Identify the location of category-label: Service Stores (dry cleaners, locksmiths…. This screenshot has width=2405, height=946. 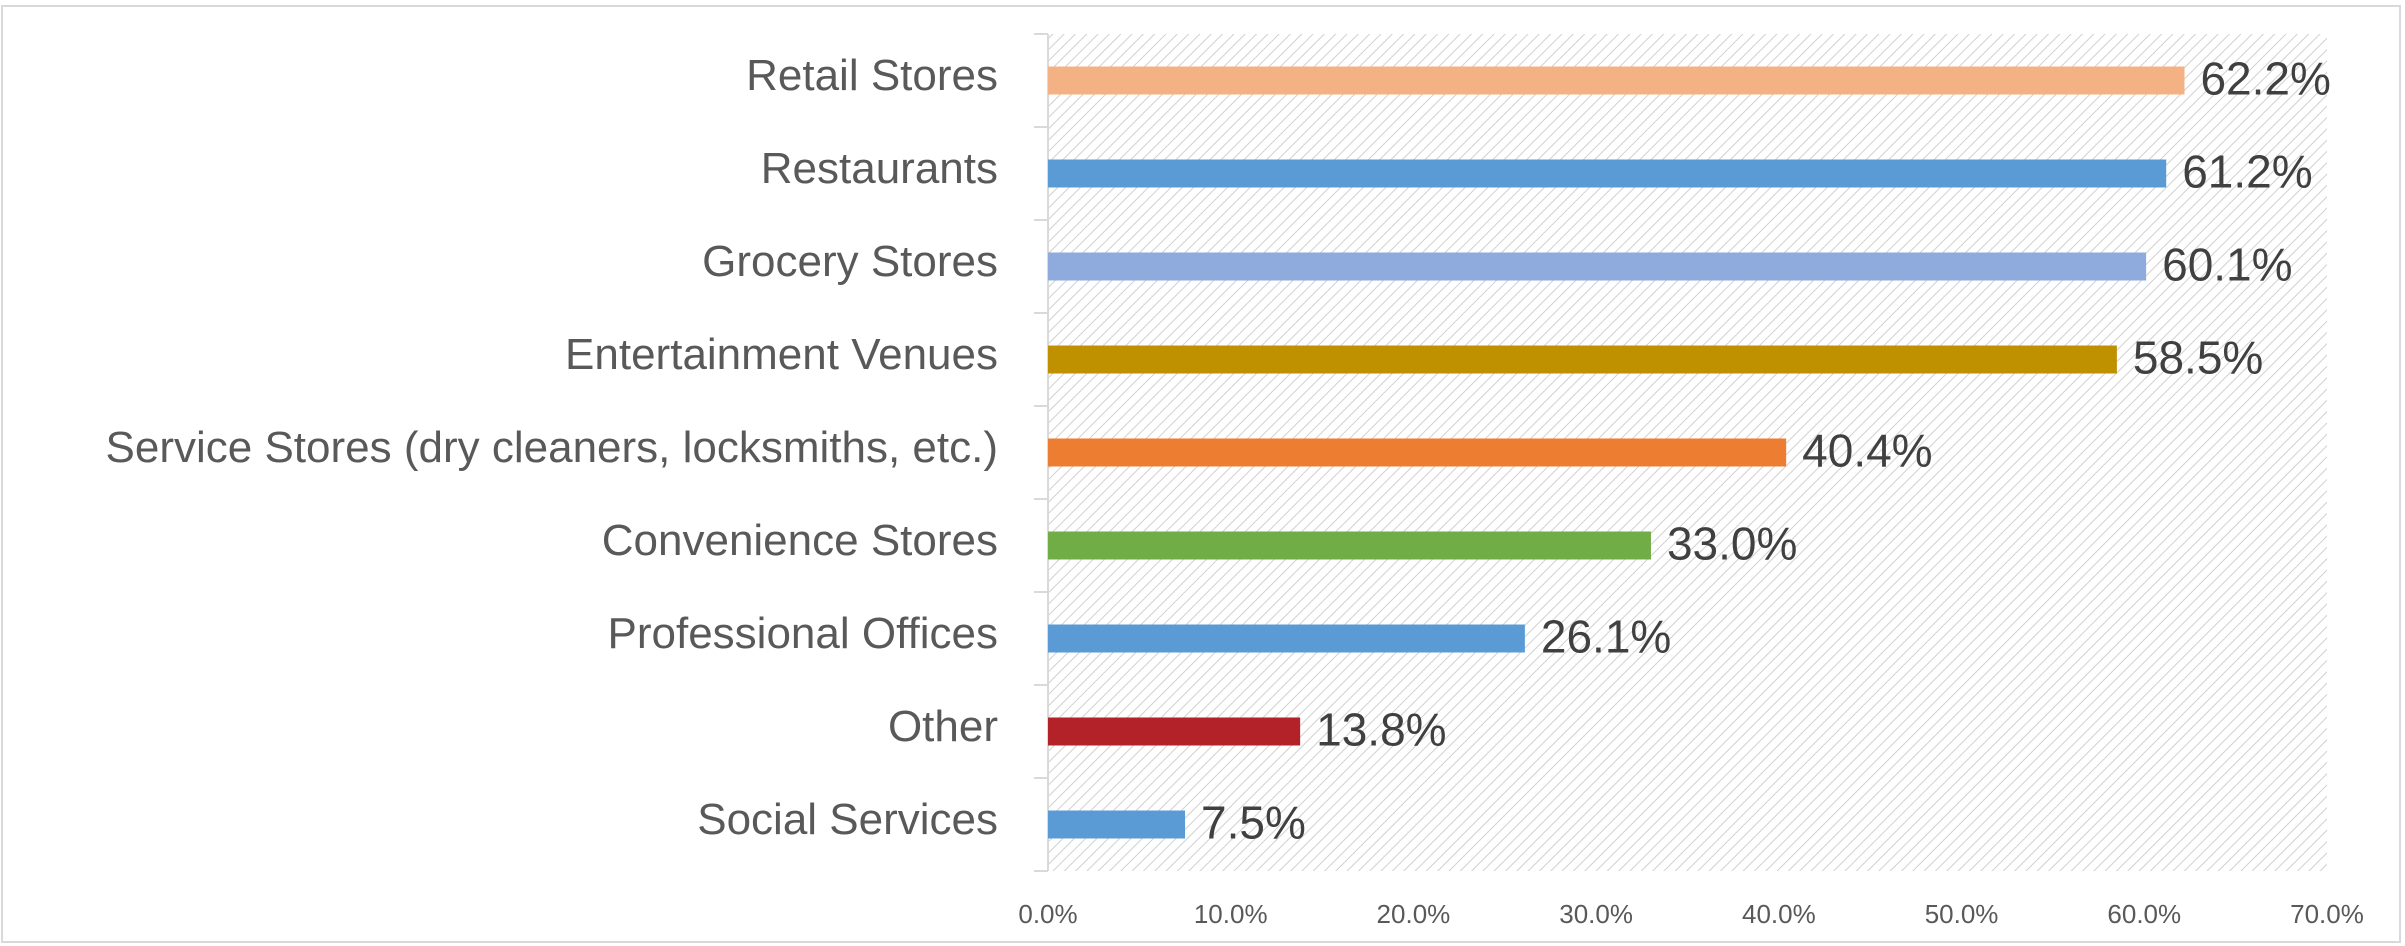
(552, 447).